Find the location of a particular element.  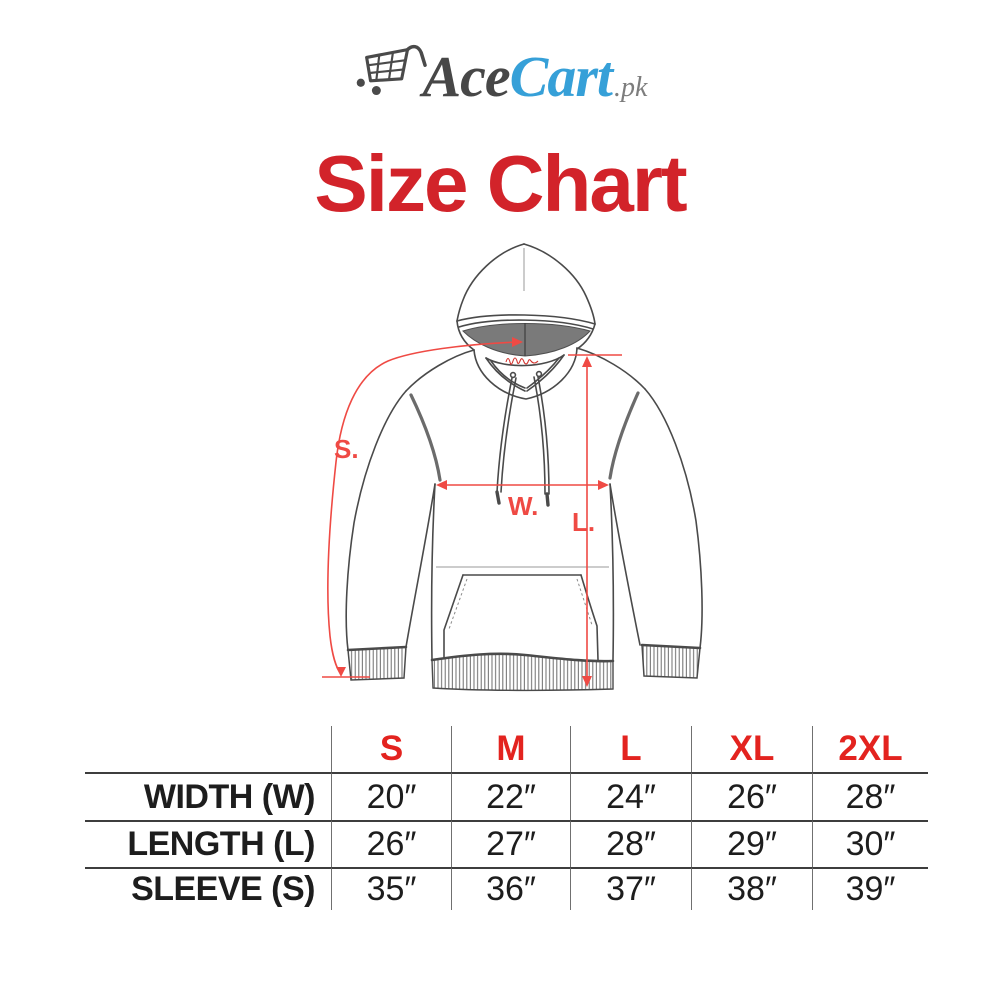

collar is located at coordinates (525, 373).